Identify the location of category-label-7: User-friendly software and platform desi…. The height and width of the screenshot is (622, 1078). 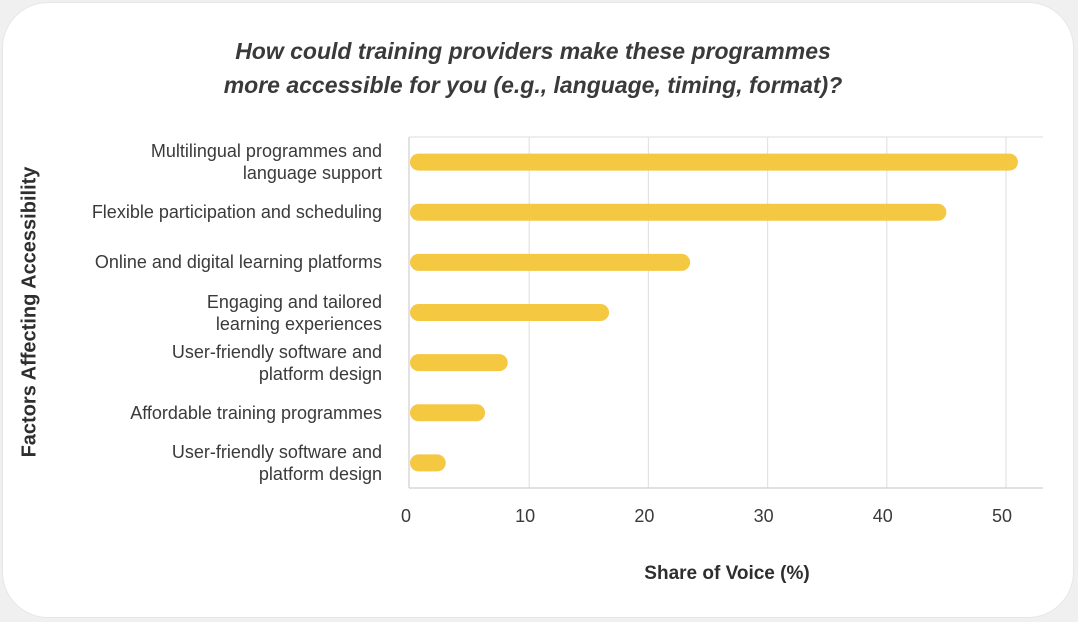
(276, 462).